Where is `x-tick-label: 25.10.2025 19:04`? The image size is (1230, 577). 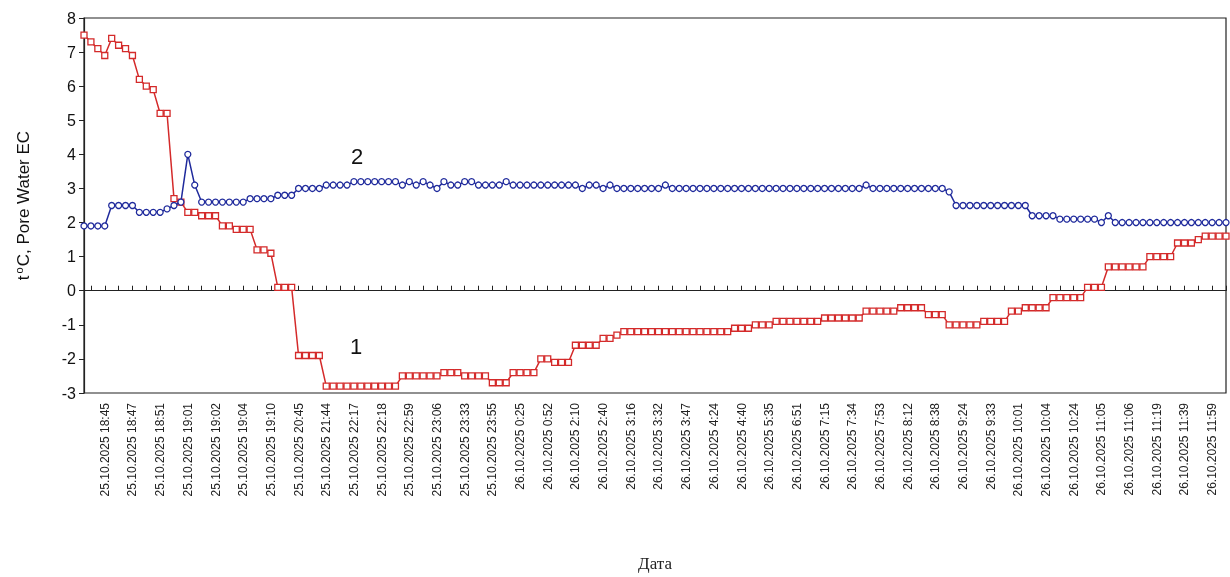
x-tick-label: 25.10.2025 19:04 is located at coordinates (243, 449).